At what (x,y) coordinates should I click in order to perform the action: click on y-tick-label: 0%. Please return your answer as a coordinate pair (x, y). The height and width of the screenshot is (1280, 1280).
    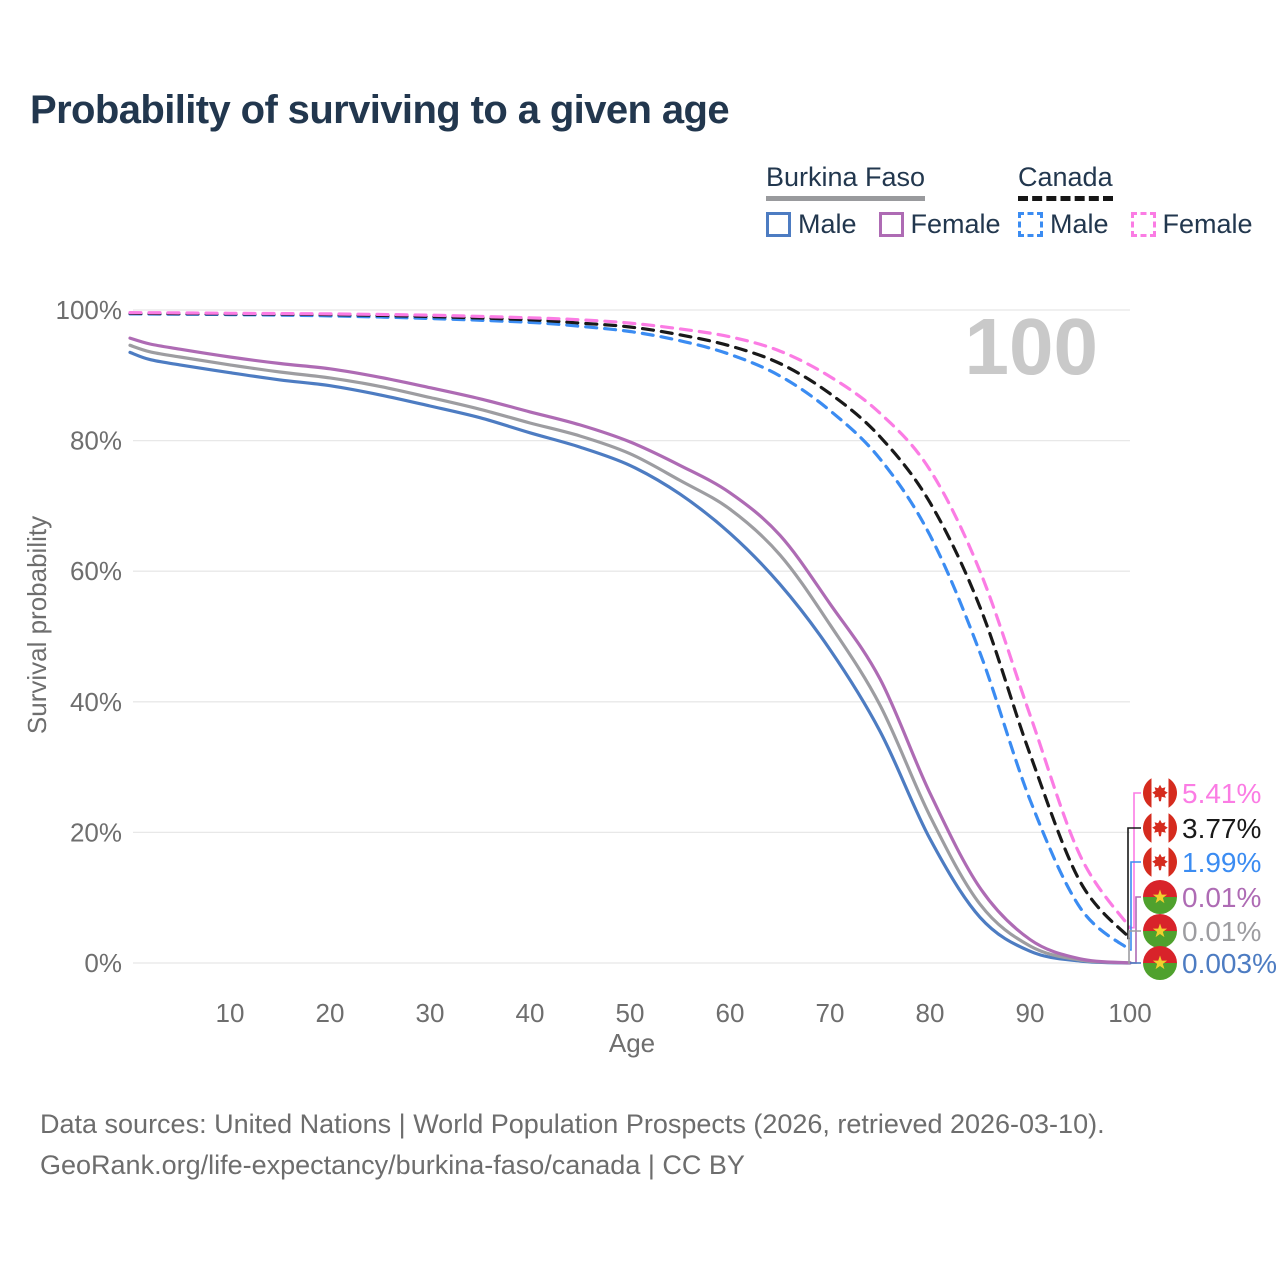
    Looking at the image, I should click on (103, 963).